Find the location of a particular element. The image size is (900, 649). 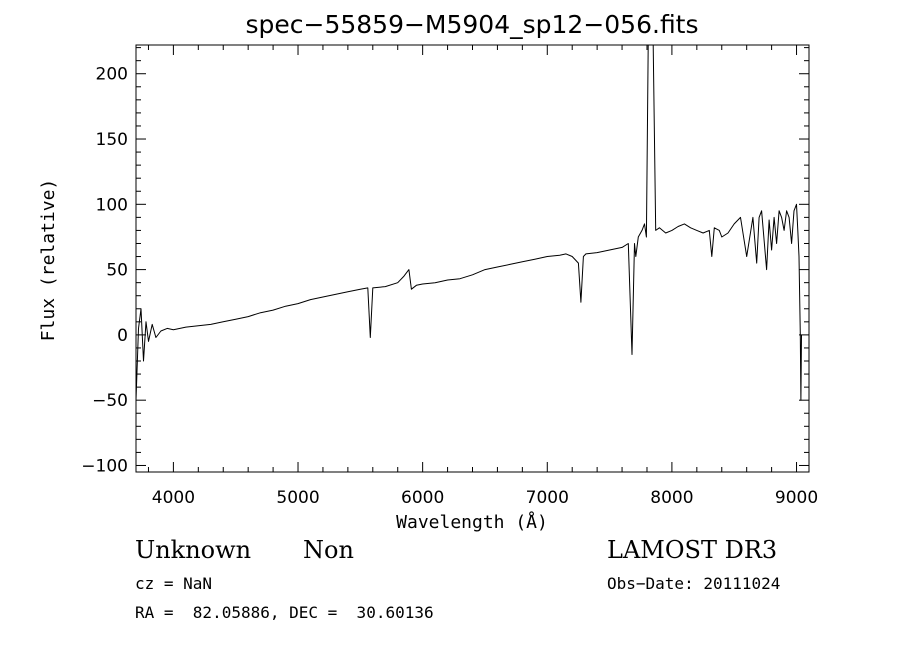

y-tick-label: −100 is located at coordinates (104, 466).